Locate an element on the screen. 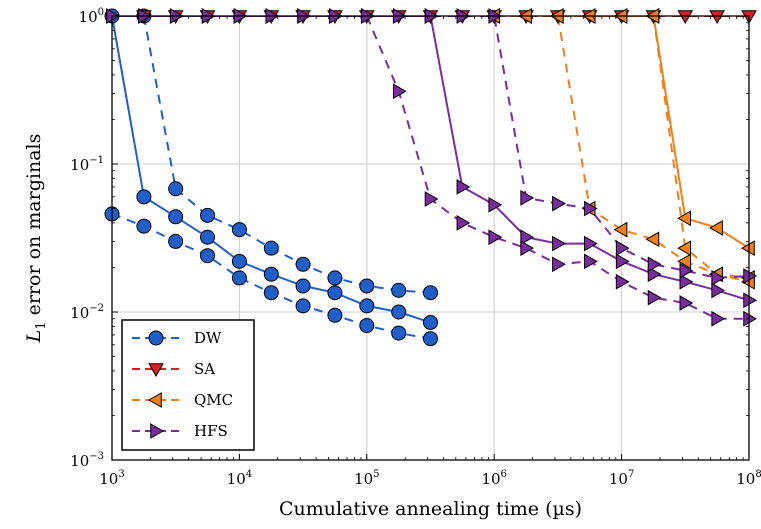 Image resolution: width=761 pixels, height=529 pixels. legend-marker-sa is located at coordinates (156, 370).